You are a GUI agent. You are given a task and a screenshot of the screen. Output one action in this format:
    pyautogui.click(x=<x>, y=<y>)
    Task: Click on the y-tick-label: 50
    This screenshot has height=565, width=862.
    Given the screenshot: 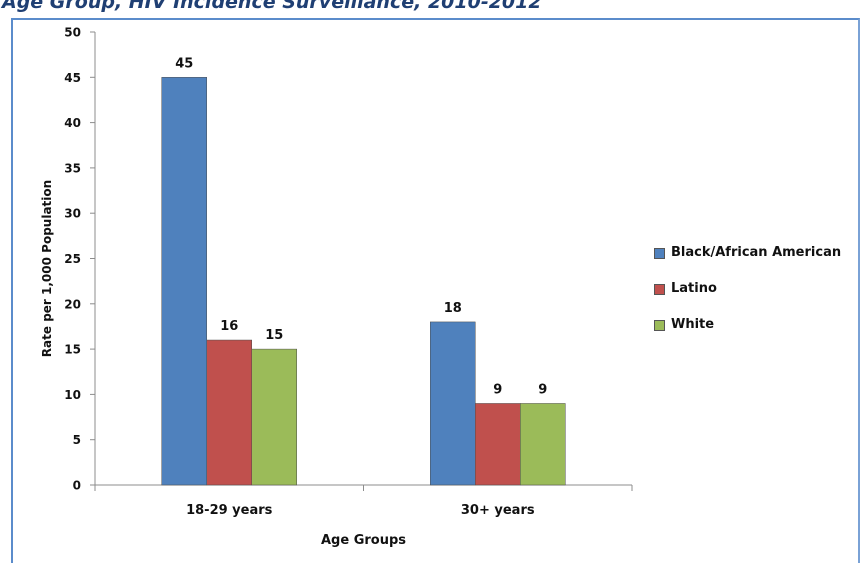 What is the action you would take?
    pyautogui.click(x=72, y=33)
    